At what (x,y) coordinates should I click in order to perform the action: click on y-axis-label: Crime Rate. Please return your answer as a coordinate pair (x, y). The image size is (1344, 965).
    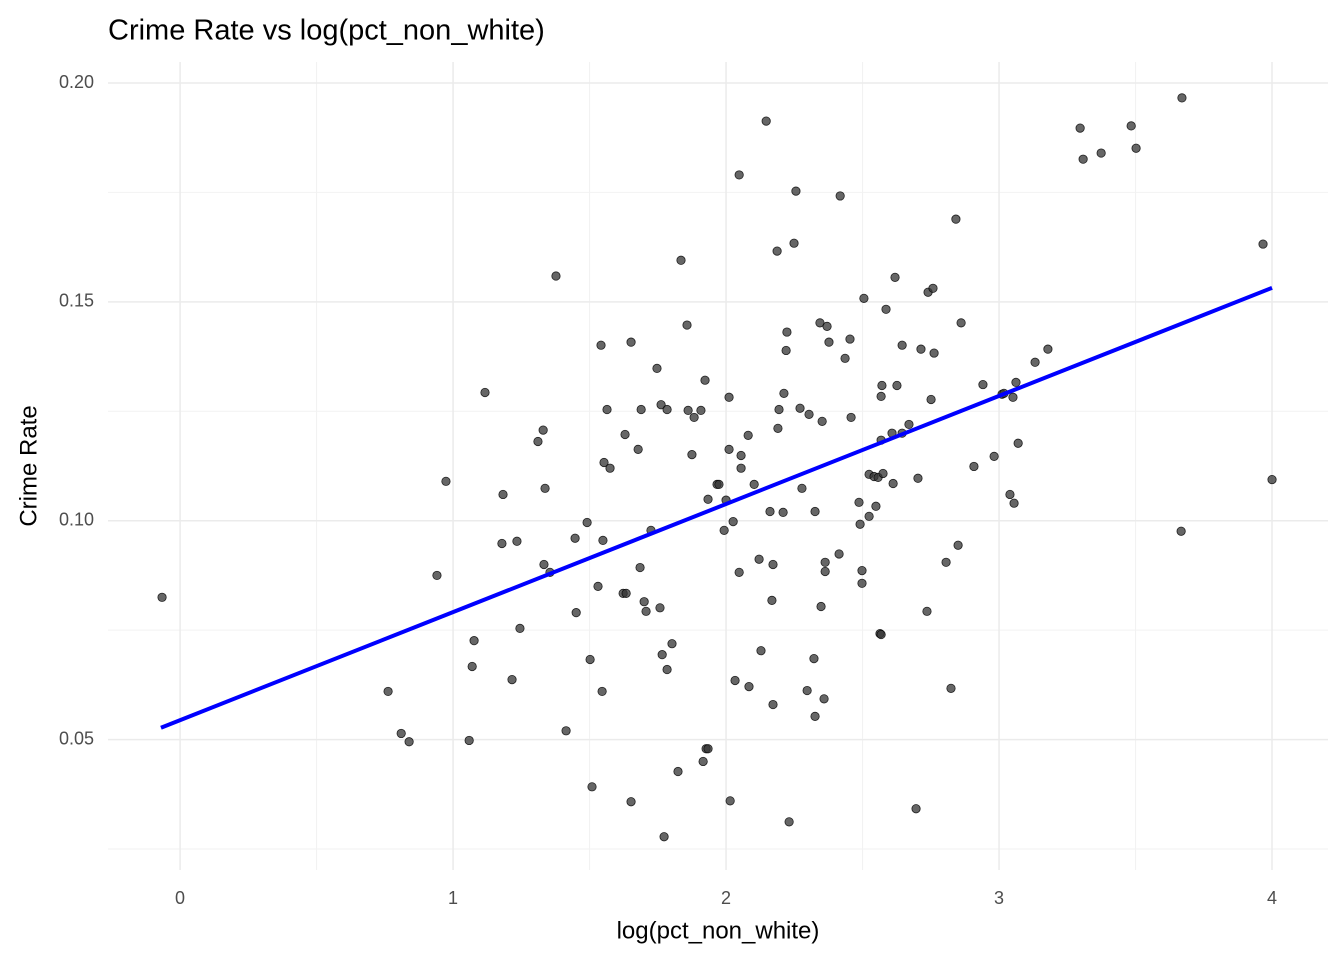
    Looking at the image, I should click on (28, 465).